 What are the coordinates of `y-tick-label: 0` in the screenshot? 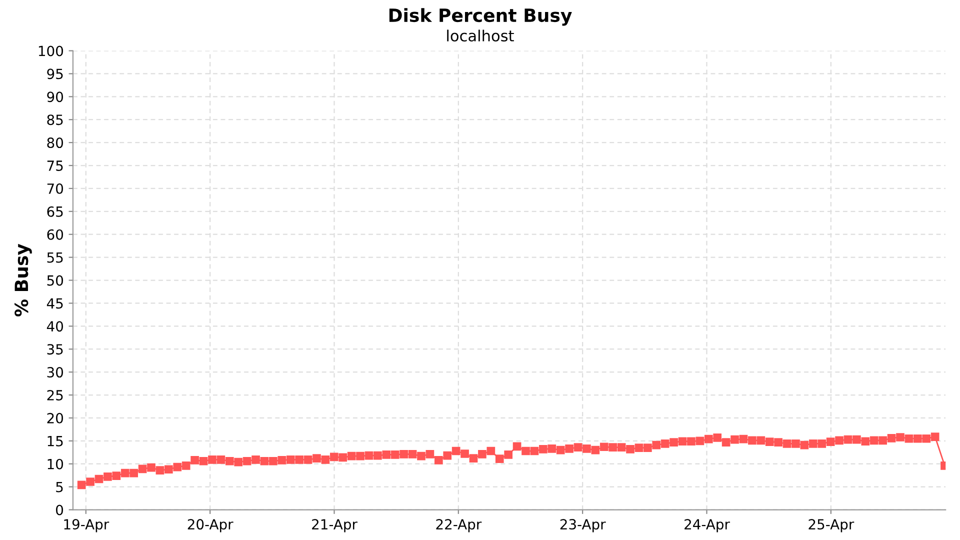 It's located at (60, 510).